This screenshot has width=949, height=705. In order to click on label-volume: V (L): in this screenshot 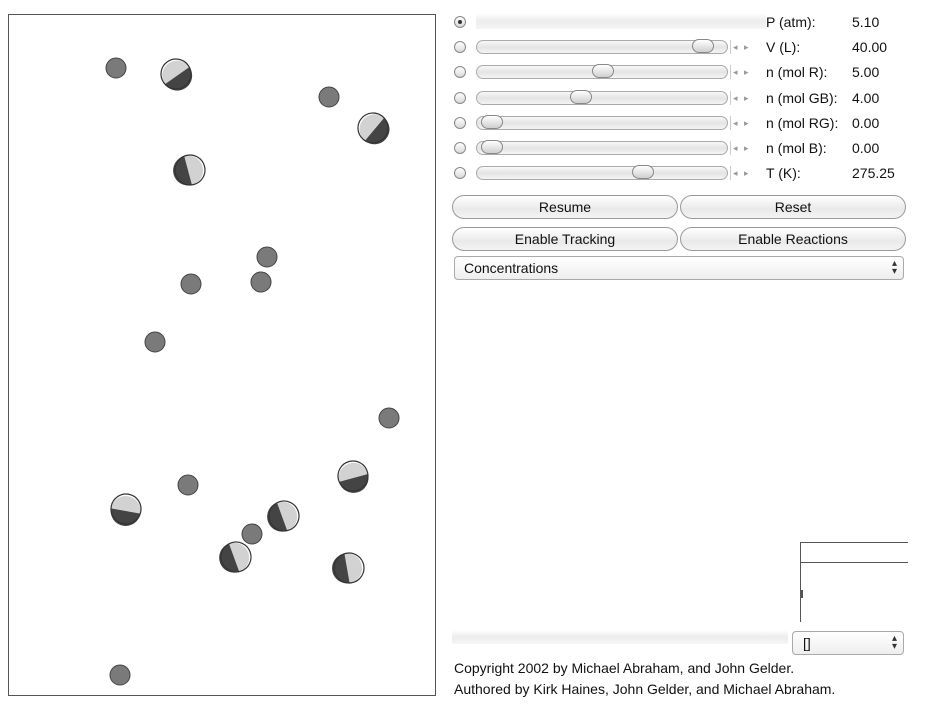, I will do `click(783, 47)`.